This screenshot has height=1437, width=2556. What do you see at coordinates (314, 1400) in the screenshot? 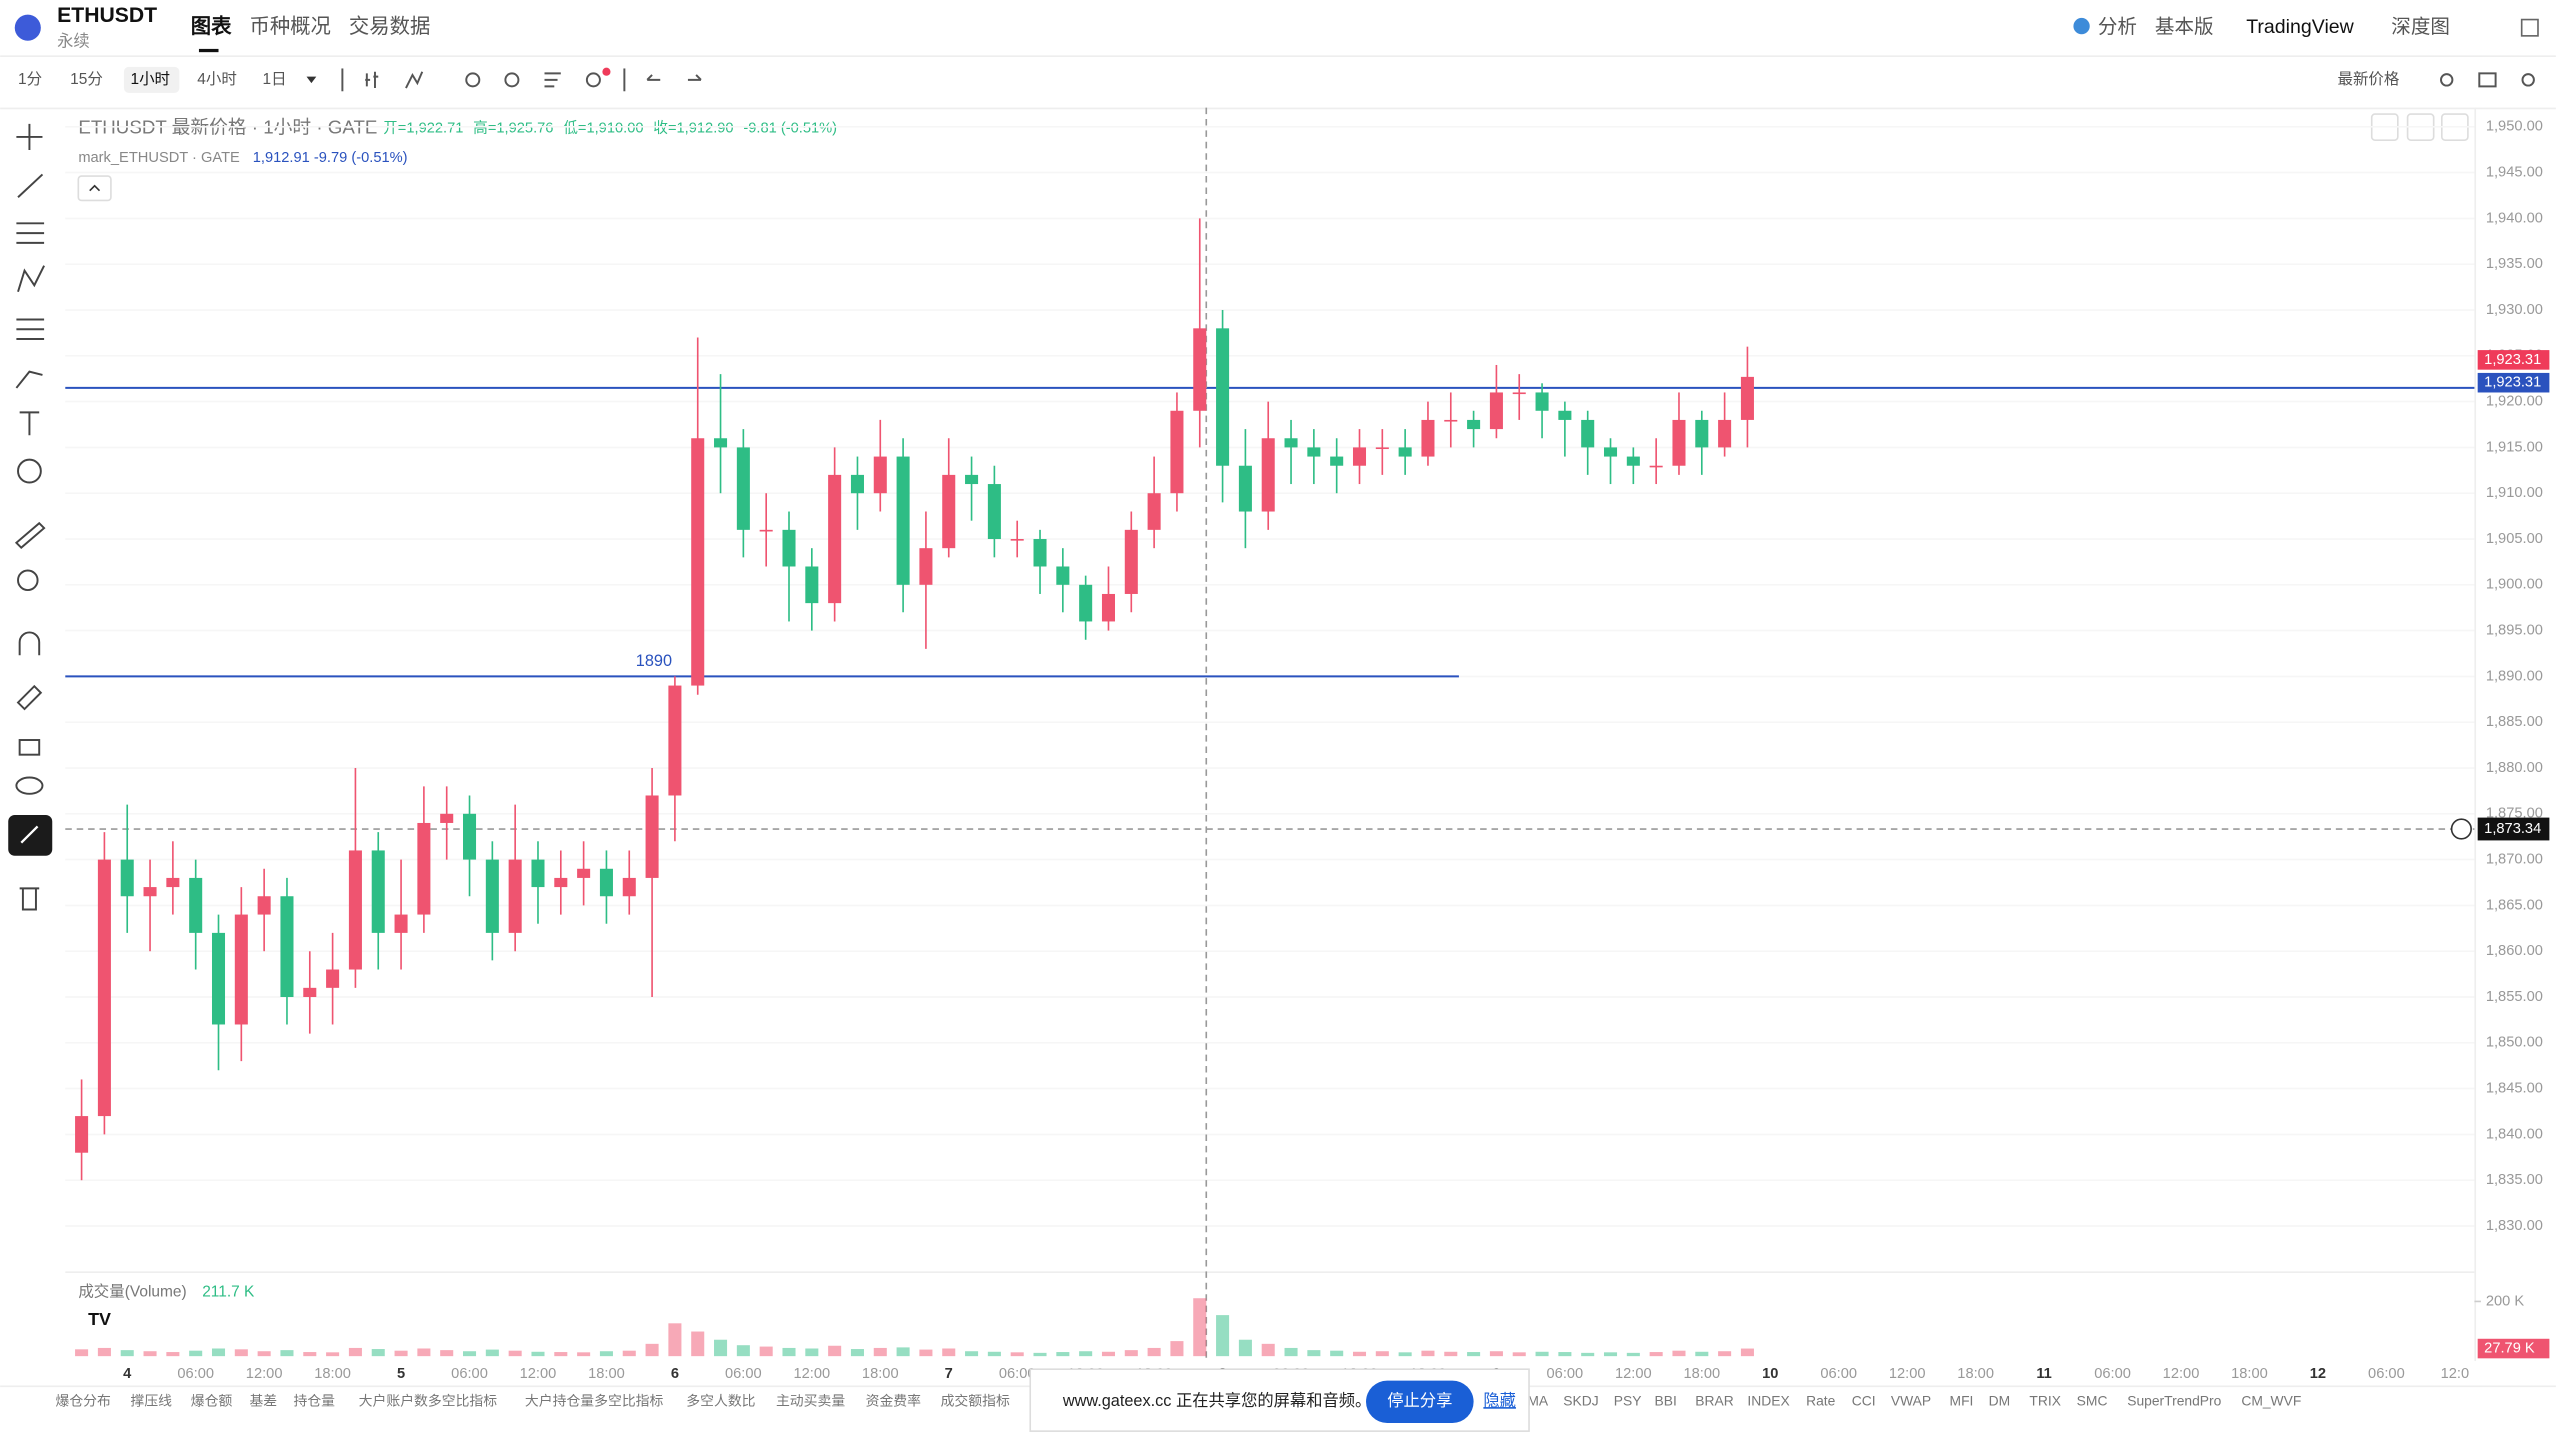
I see `indicator: 持仓量` at bounding box center [314, 1400].